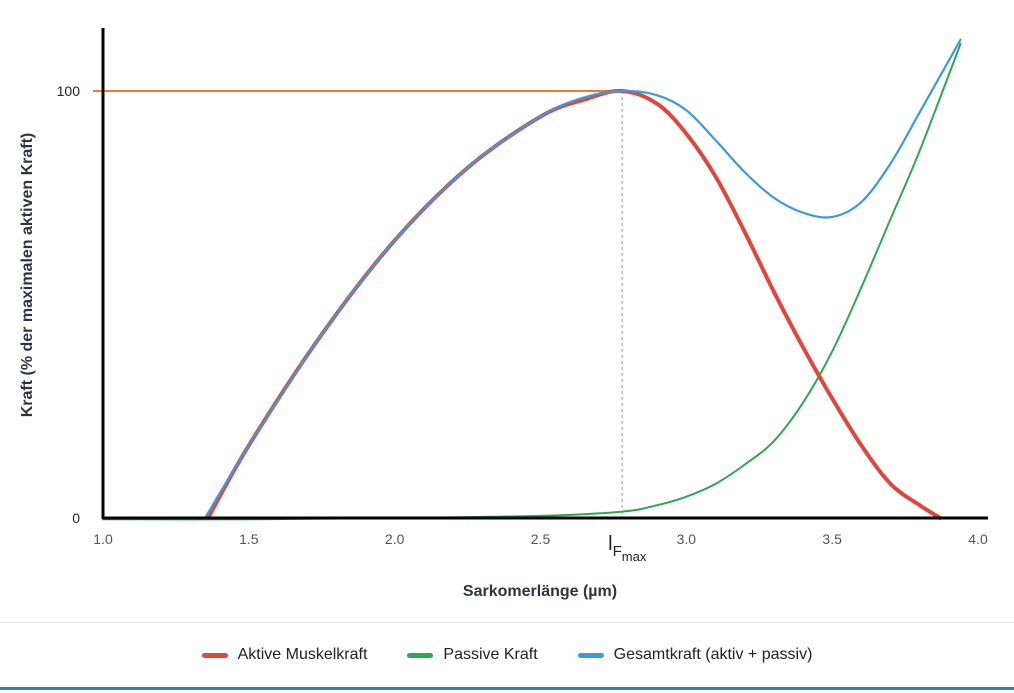  I want to click on legend-item-total: Gesamtkraft (aktiv + passiv), so click(695, 655).